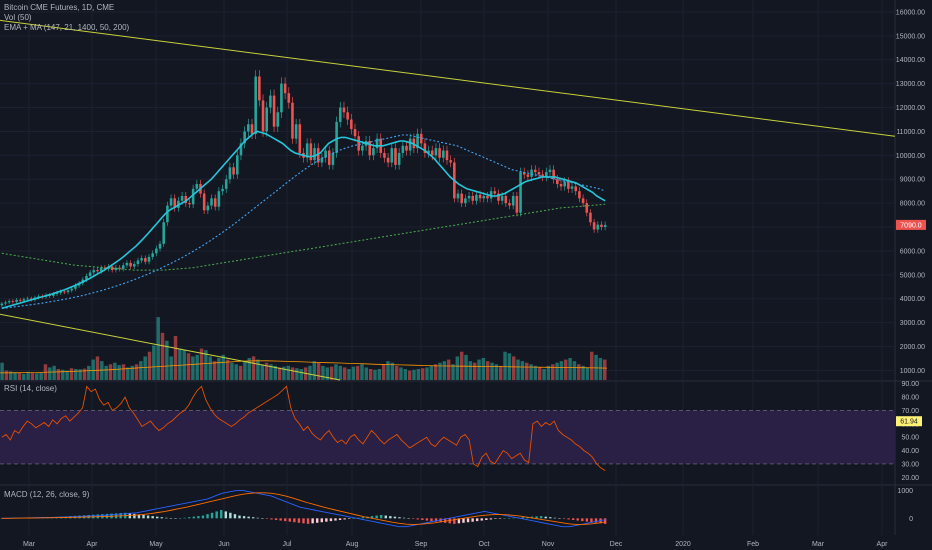 This screenshot has height=550, width=932. I want to click on price-tick-label: 14000.00, so click(910, 60).